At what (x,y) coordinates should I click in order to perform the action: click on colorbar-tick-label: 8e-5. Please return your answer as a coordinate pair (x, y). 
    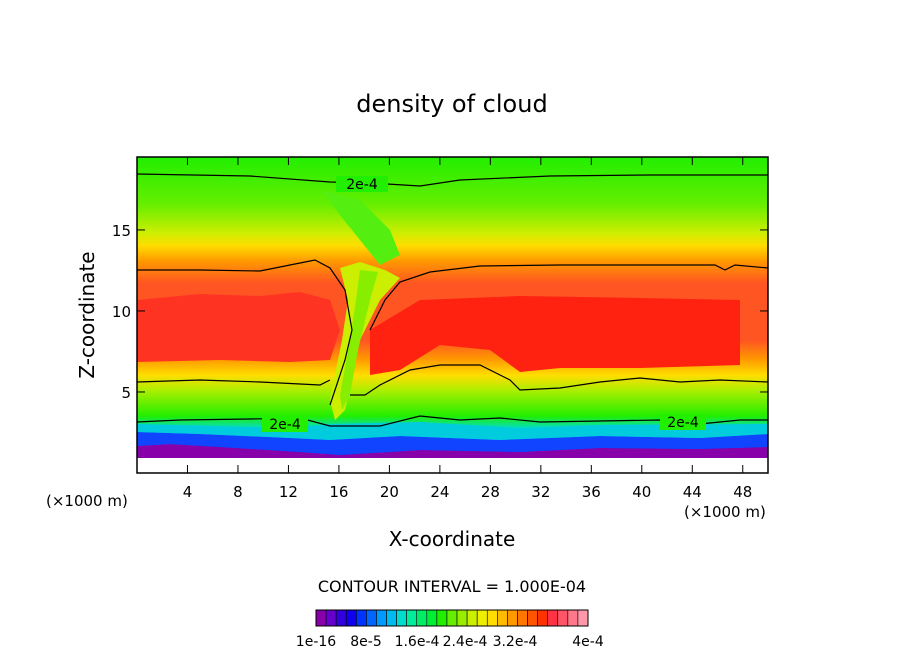
    Looking at the image, I should click on (365, 642).